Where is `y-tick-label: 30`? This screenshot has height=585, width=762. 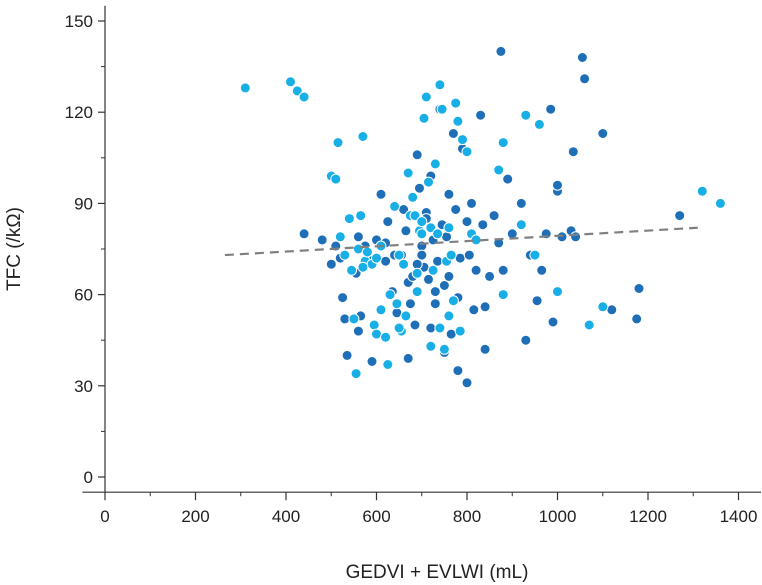
y-tick-label: 30 is located at coordinates (83, 386).